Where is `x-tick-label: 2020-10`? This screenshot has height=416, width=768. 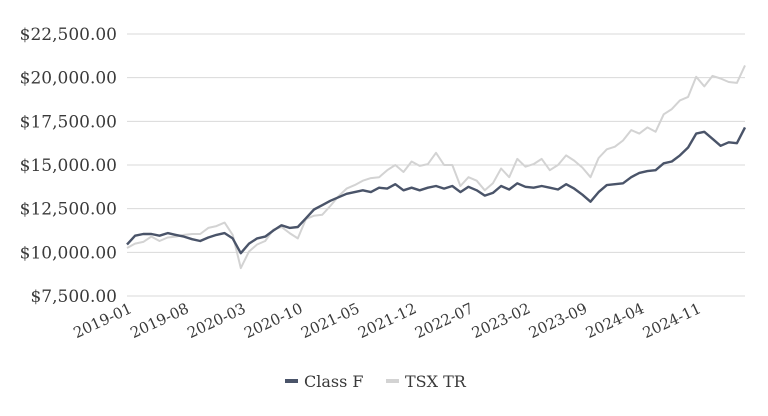
x-tick-label: 2020-10 is located at coordinates (273, 320).